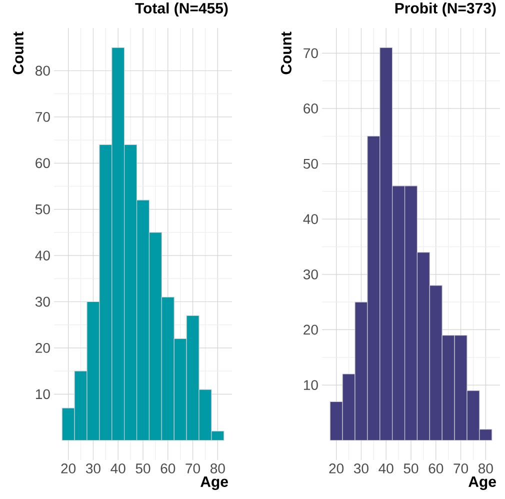 The height and width of the screenshot is (499, 505). Describe the element at coordinates (445, 9) in the screenshot. I see `chart-title: Probit (N=373)` at that location.